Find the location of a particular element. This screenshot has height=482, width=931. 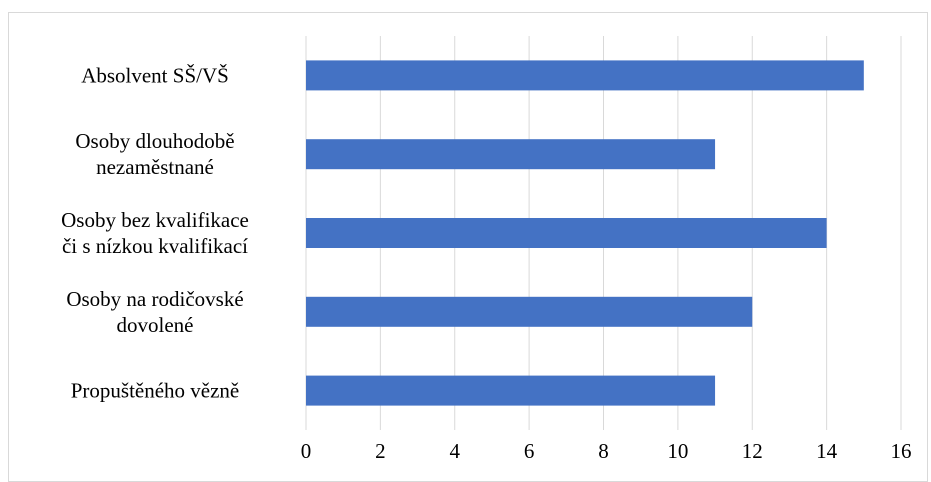

category-label: Propuštěného vězně is located at coordinates (155, 391).